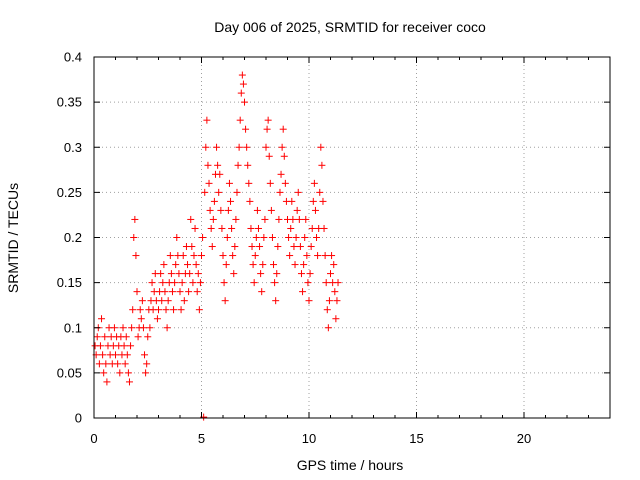 The image size is (640, 480). Describe the element at coordinates (350, 465) in the screenshot. I see `x-axis-label: GPS time / hours` at that location.